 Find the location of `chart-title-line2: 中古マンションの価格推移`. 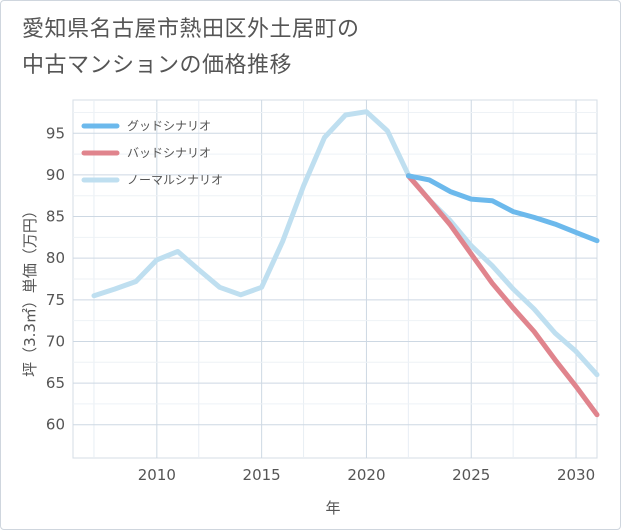

chart-title-line2: 中古マンションの価格推移 is located at coordinates (157, 65).